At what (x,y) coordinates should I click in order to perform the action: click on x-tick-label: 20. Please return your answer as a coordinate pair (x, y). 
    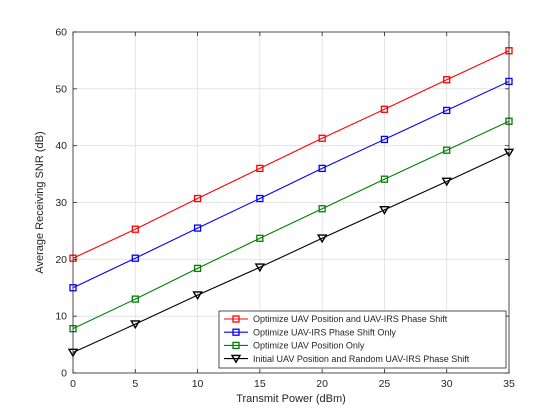
    Looking at the image, I should click on (322, 384).